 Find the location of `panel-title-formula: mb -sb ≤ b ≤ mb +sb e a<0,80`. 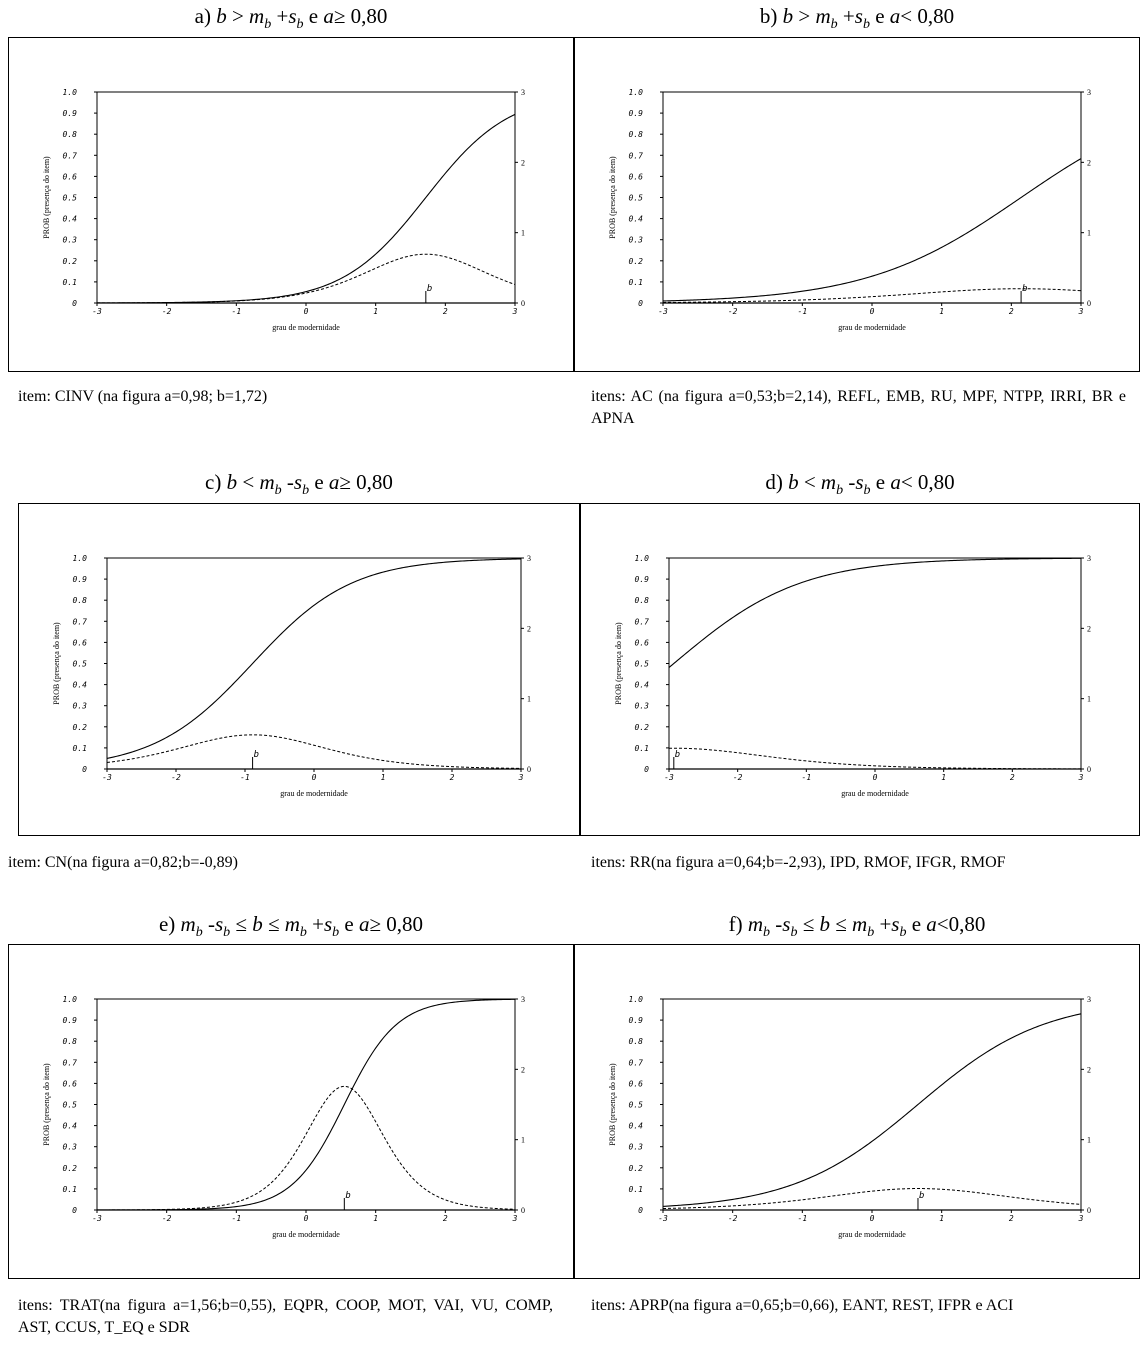

panel-title-formula: mb -sb ≤ b ≤ mb +sb e a<0,80 is located at coordinates (866, 926).